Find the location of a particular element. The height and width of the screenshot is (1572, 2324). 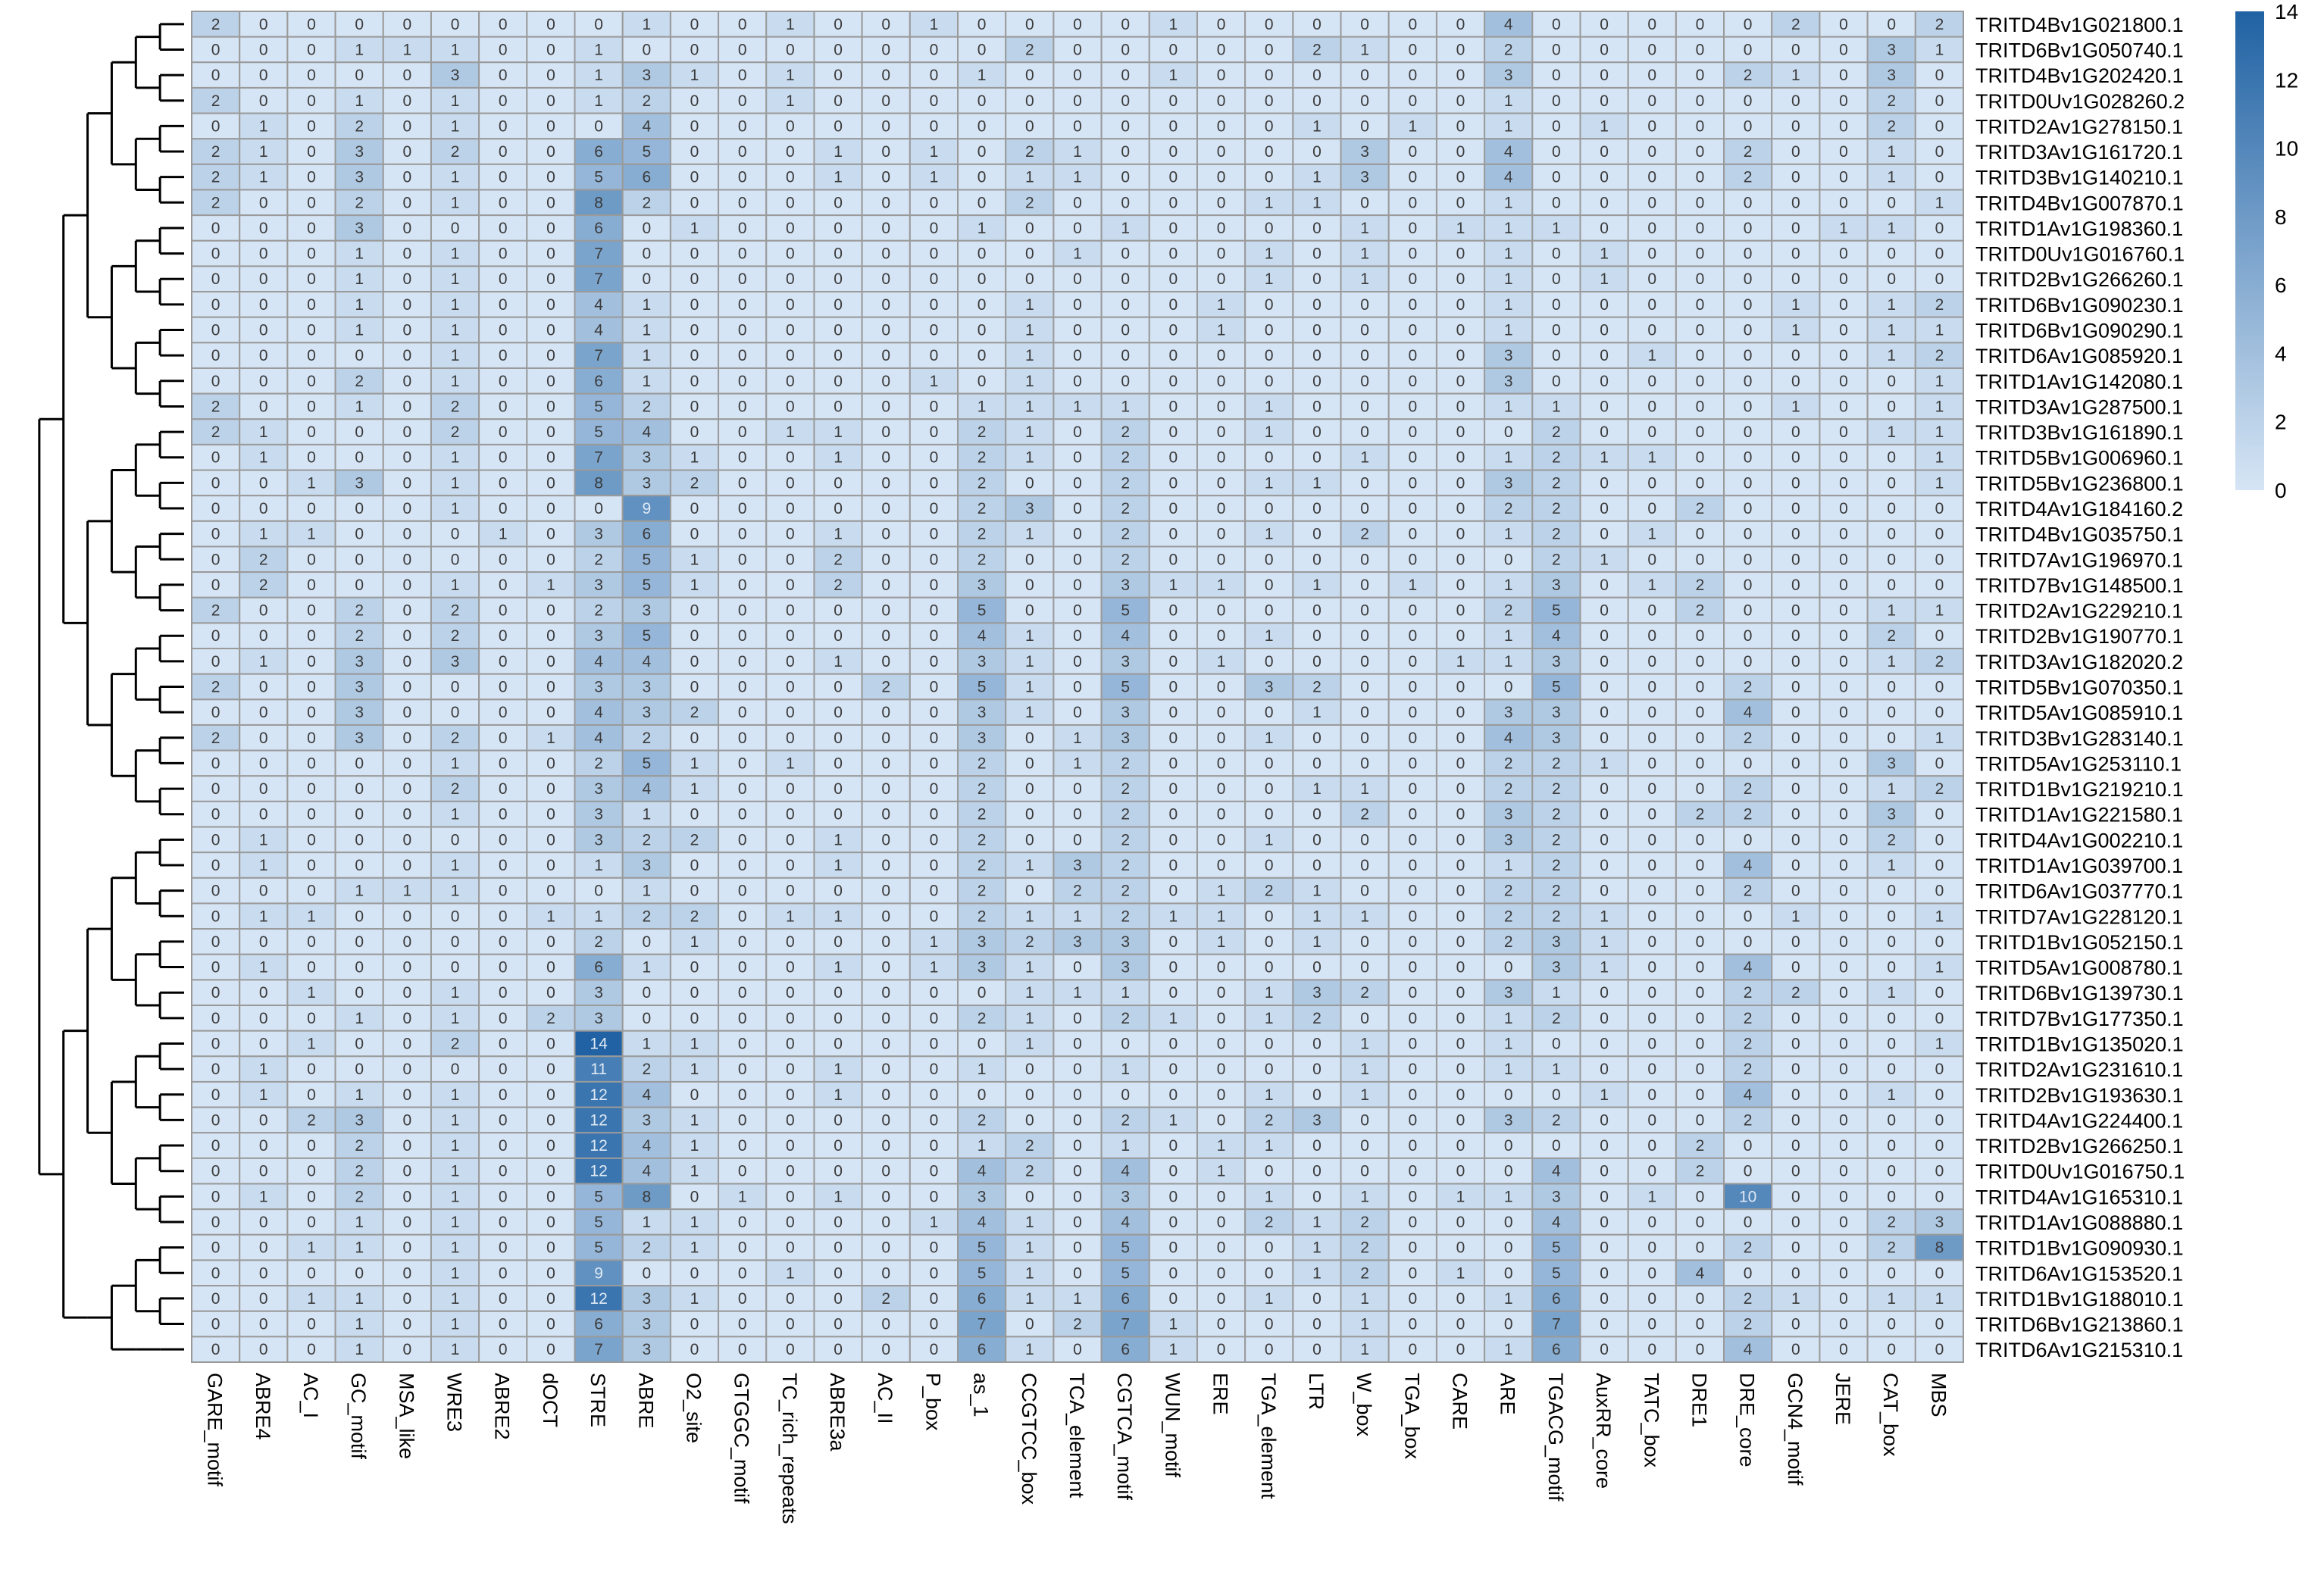

column-label: ARE is located at coordinates (1508, 1394).